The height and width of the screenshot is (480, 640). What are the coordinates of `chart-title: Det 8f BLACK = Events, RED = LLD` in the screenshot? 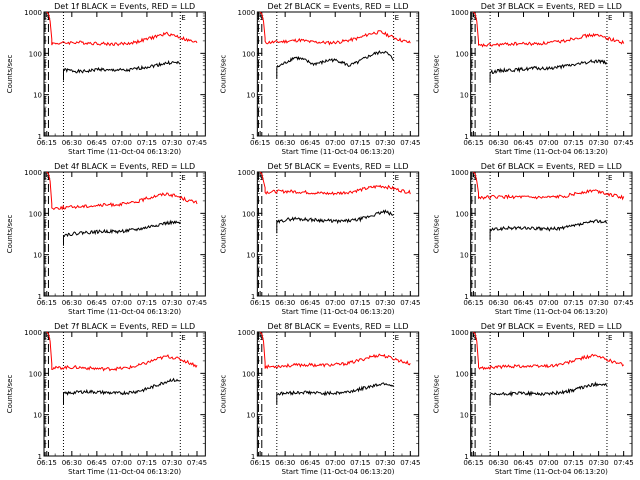 It's located at (337, 326).